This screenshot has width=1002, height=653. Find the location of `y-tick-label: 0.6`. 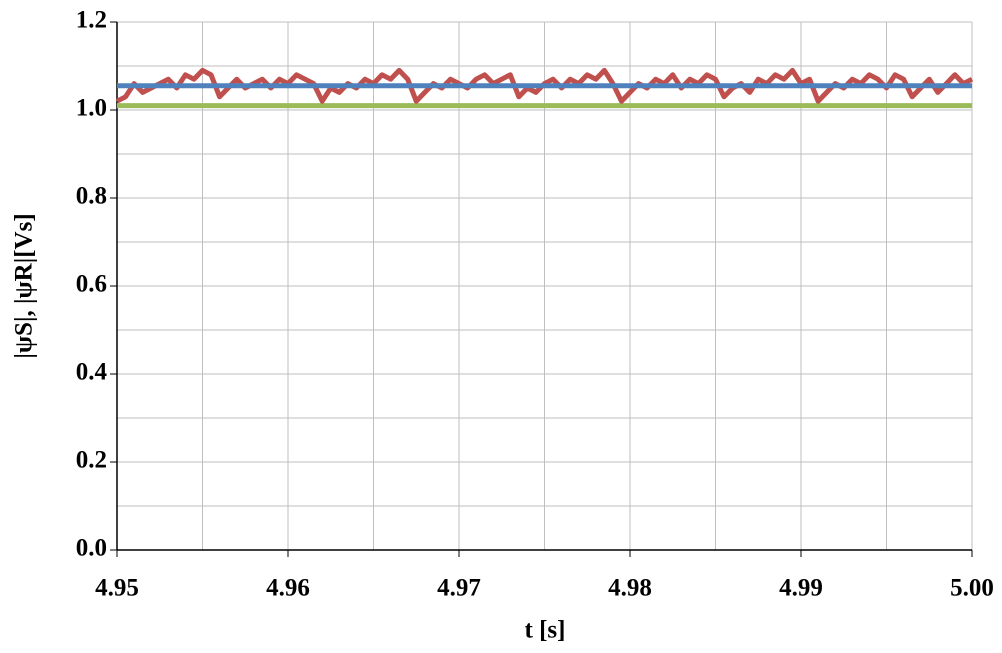

y-tick-label: 0.6 is located at coordinates (91, 284).